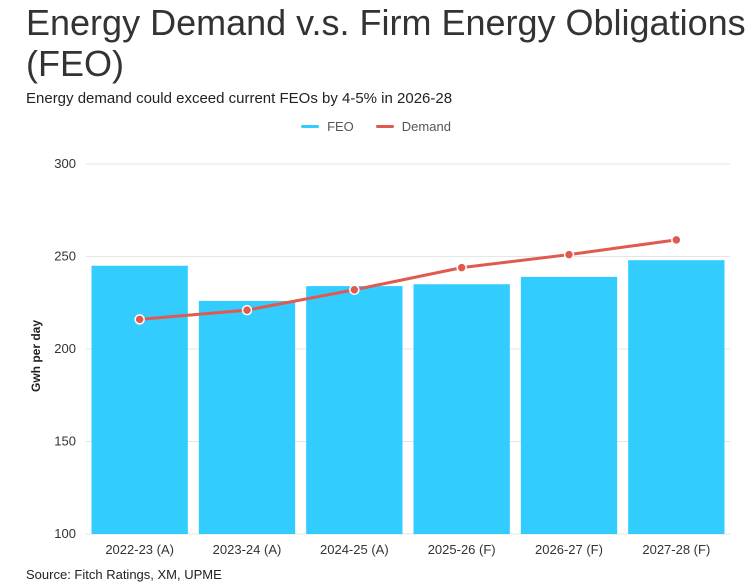 The width and height of the screenshot is (752, 587). Describe the element at coordinates (65, 533) in the screenshot. I see `y-tick-label: 100` at that location.